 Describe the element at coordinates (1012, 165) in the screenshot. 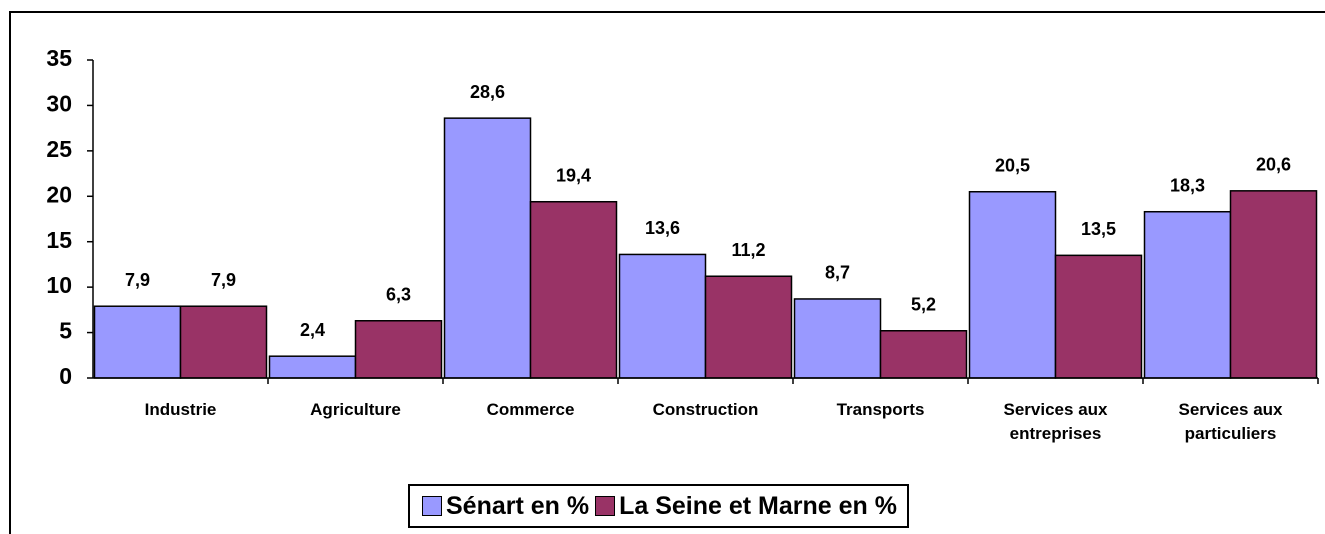

I see `data-label: 20,5` at that location.